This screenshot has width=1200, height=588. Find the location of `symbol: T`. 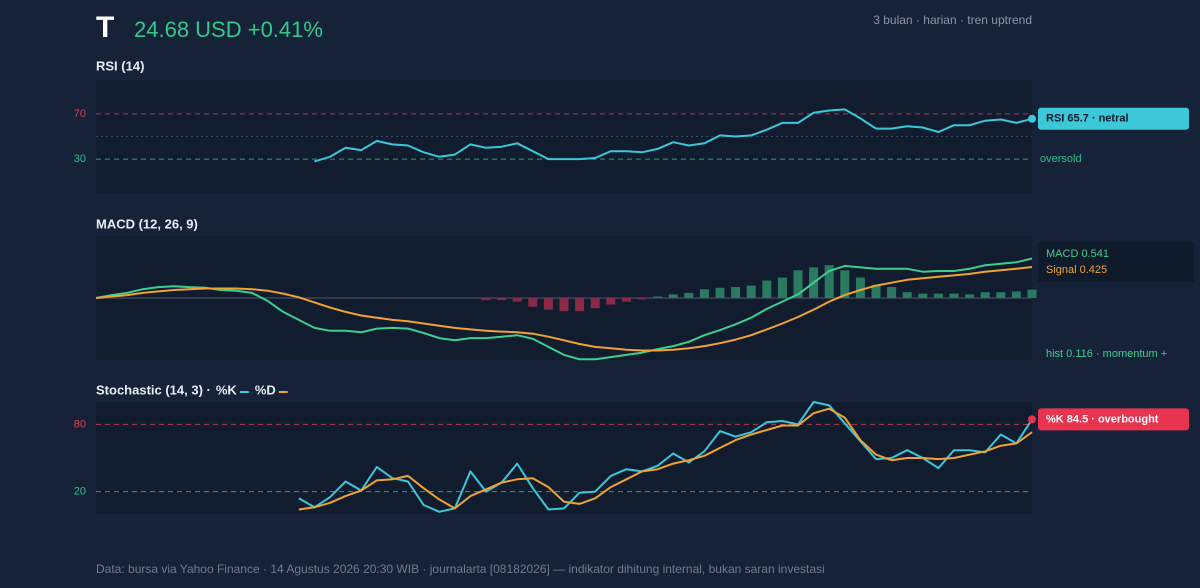

symbol: T is located at coordinates (105, 27).